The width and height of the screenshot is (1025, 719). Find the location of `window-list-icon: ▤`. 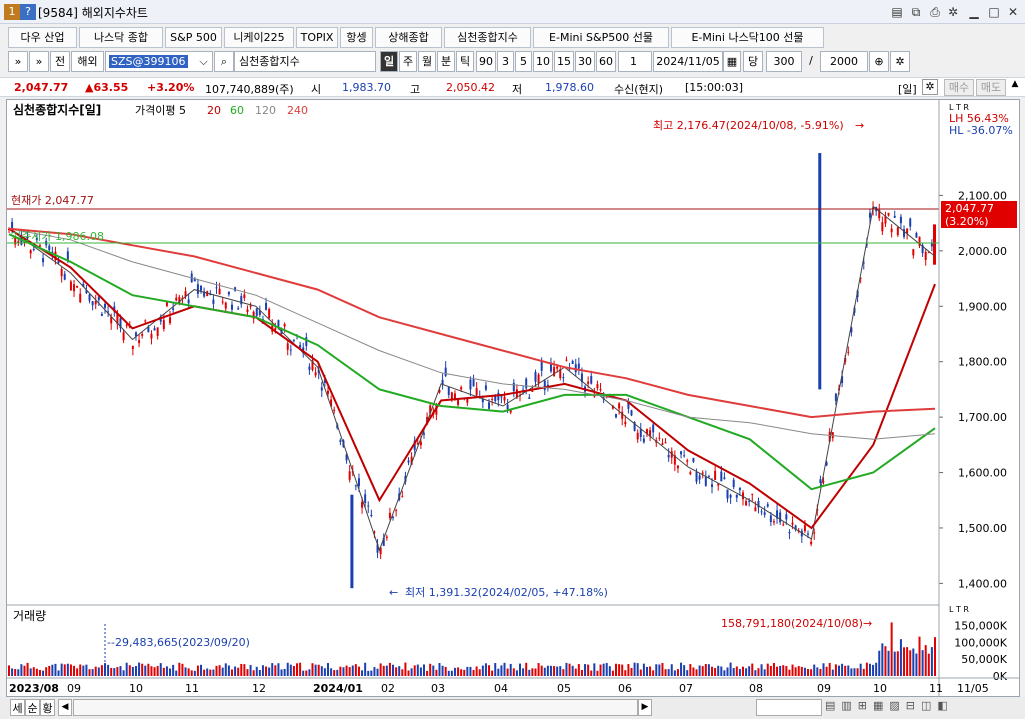

window-list-icon: ▤ is located at coordinates (897, 12).